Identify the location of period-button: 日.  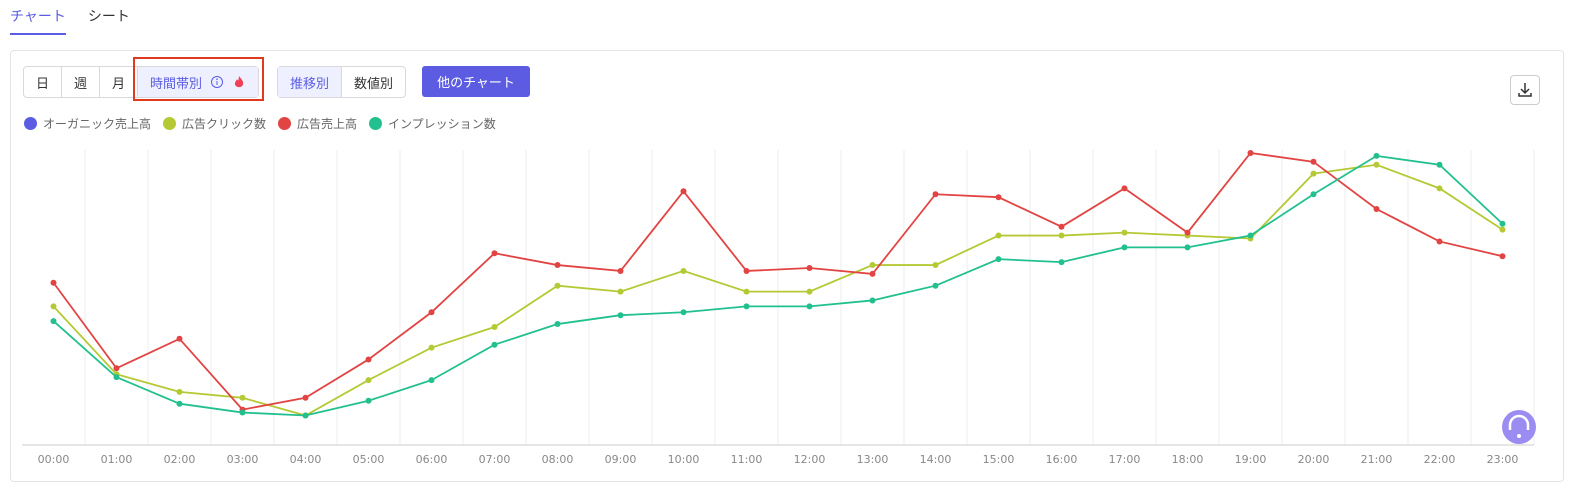
(43, 82).